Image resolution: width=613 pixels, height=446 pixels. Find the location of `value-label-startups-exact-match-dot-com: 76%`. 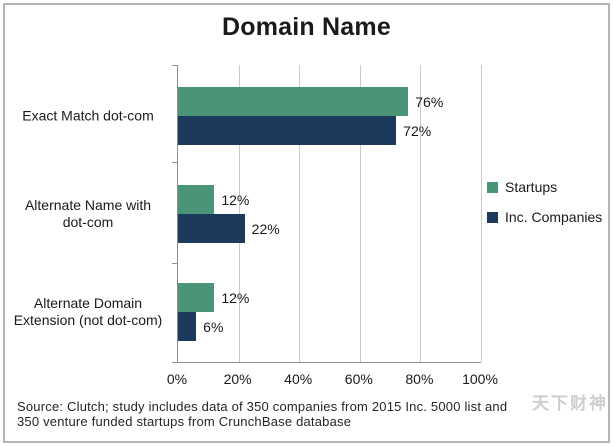

value-label-startups-exact-match-dot-com: 76% is located at coordinates (429, 101).